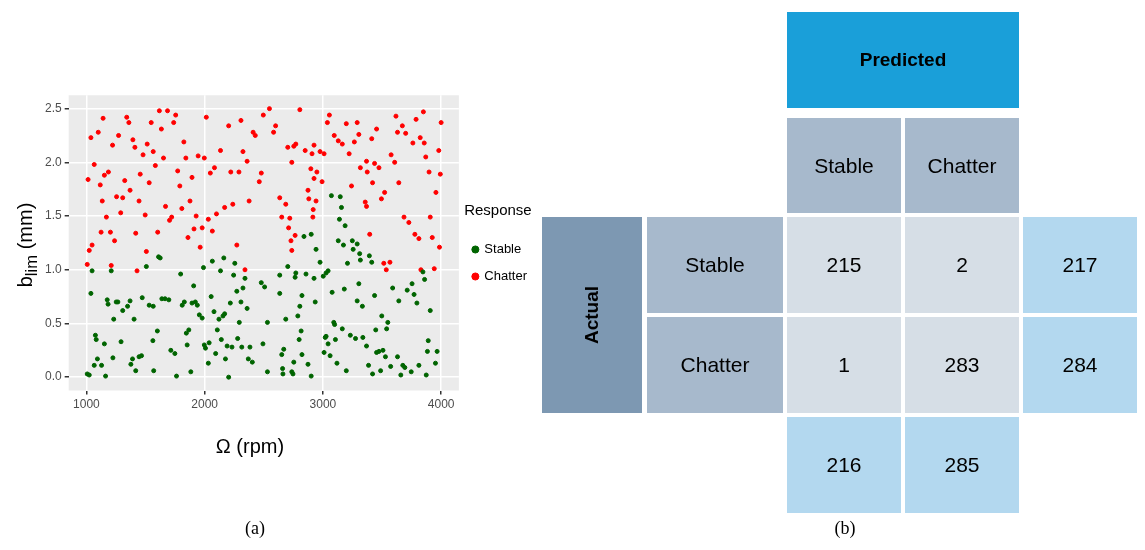 This screenshot has height=550, width=1145. I want to click on data-label: 2, so click(962, 265).